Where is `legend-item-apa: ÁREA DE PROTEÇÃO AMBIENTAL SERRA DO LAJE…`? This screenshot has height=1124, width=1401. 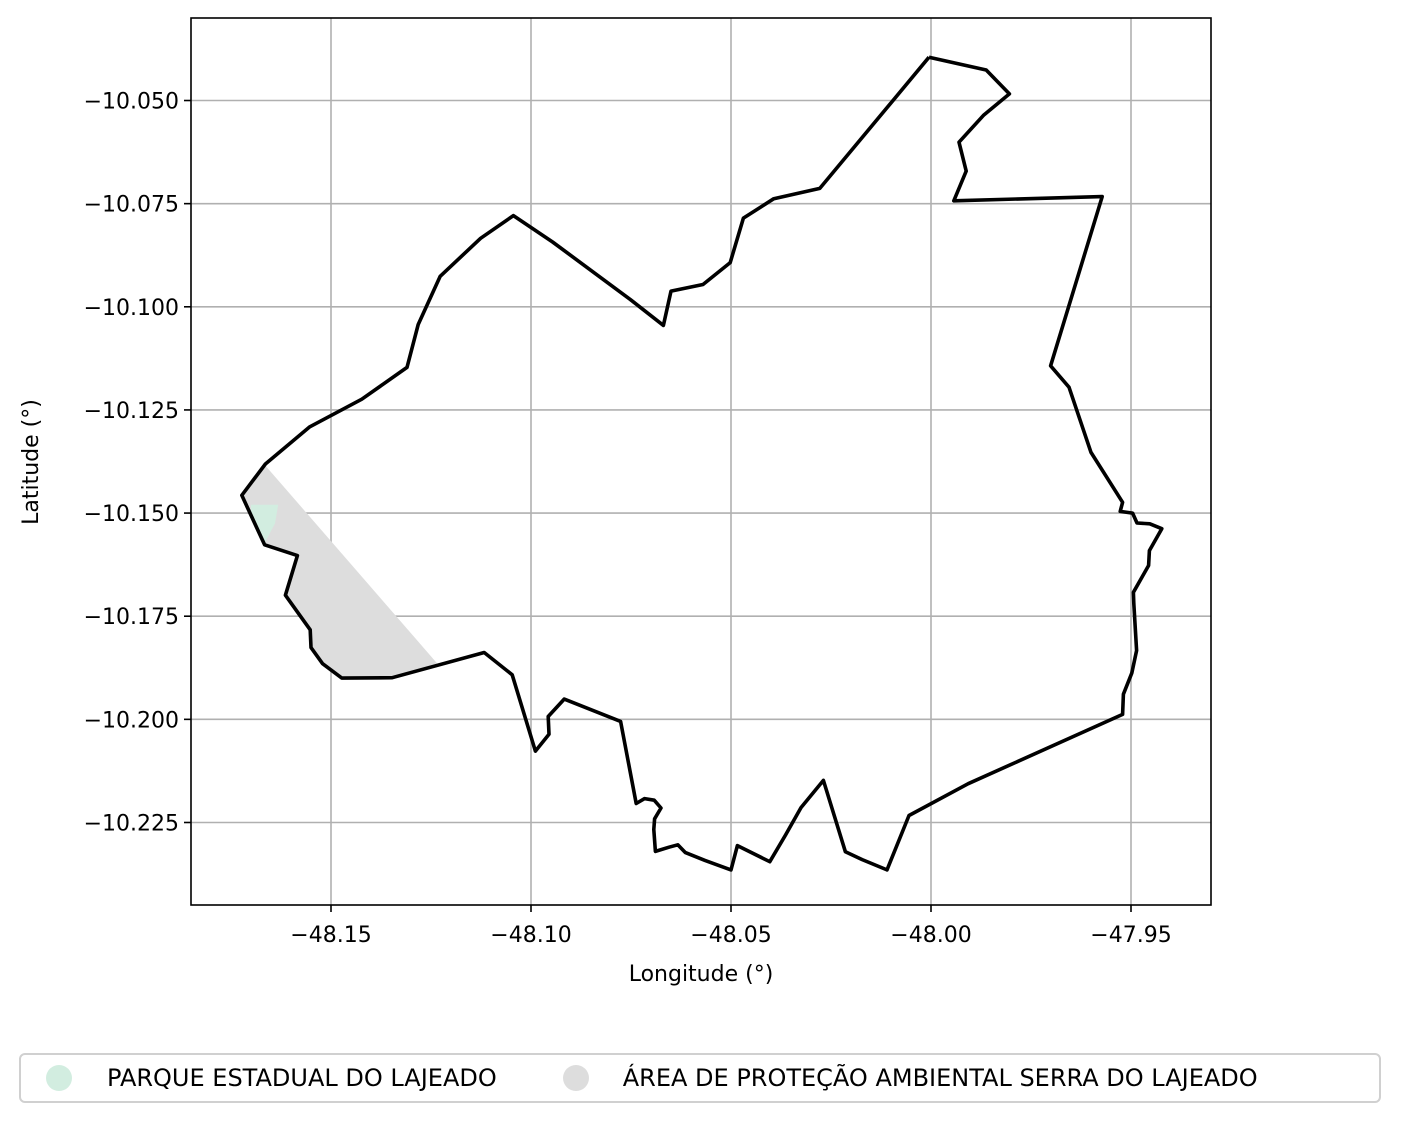 legend-item-apa: ÁREA DE PROTEÇÃO AMBIENTAL SERRA DO LAJE… is located at coordinates (877, 1078).